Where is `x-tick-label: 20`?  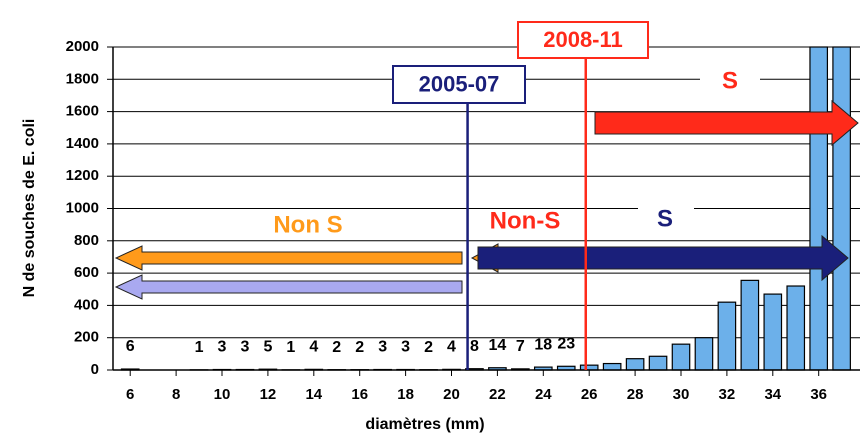
x-tick-label: 20 is located at coordinates (451, 394).